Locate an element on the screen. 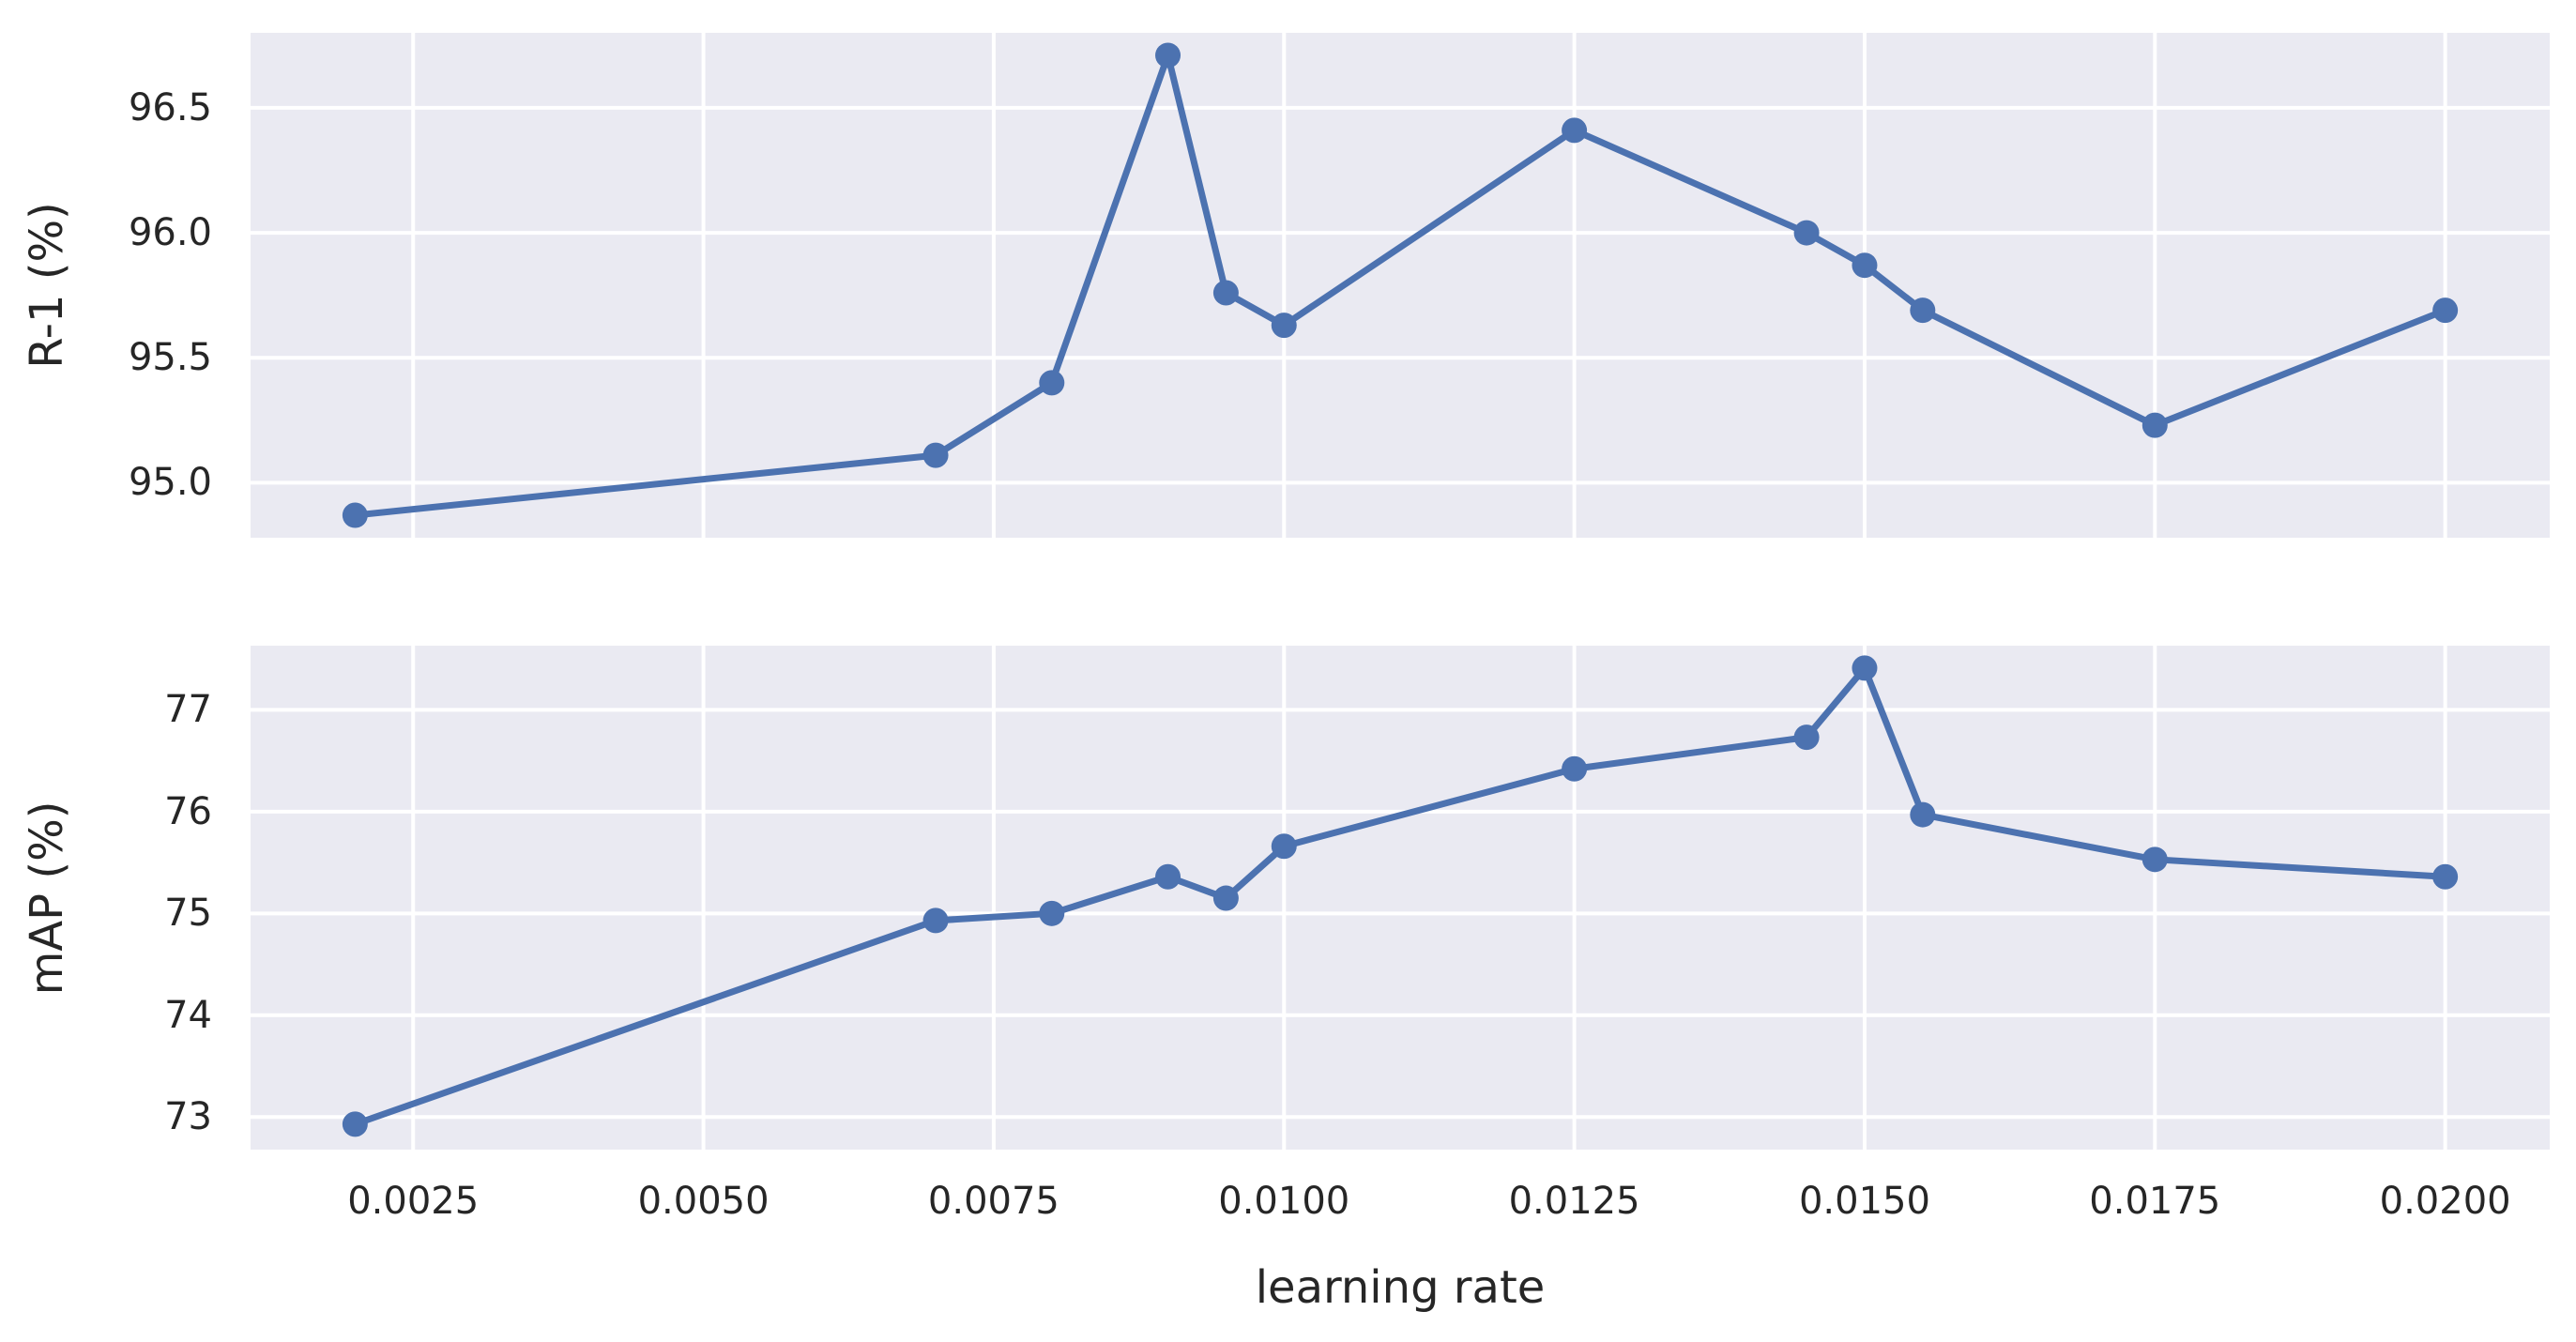  r1-y-tick-label: 95.0 is located at coordinates (170, 483).